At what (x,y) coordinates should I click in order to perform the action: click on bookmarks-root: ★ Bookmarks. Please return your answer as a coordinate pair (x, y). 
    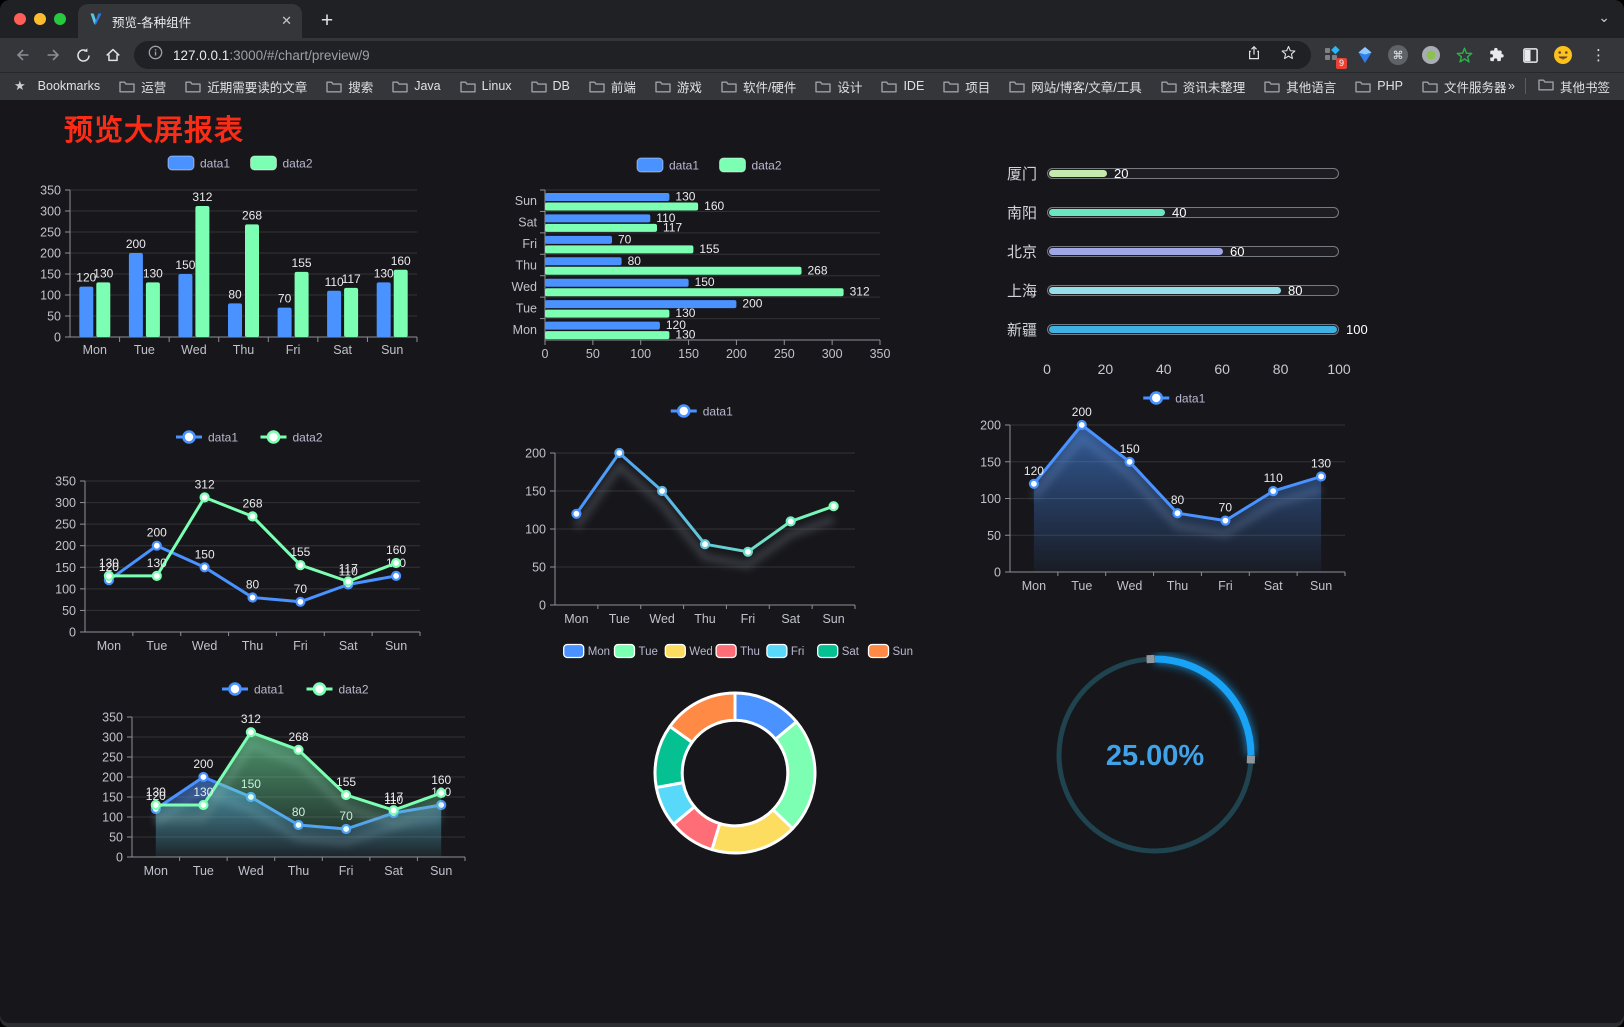
    Looking at the image, I should click on (57, 86).